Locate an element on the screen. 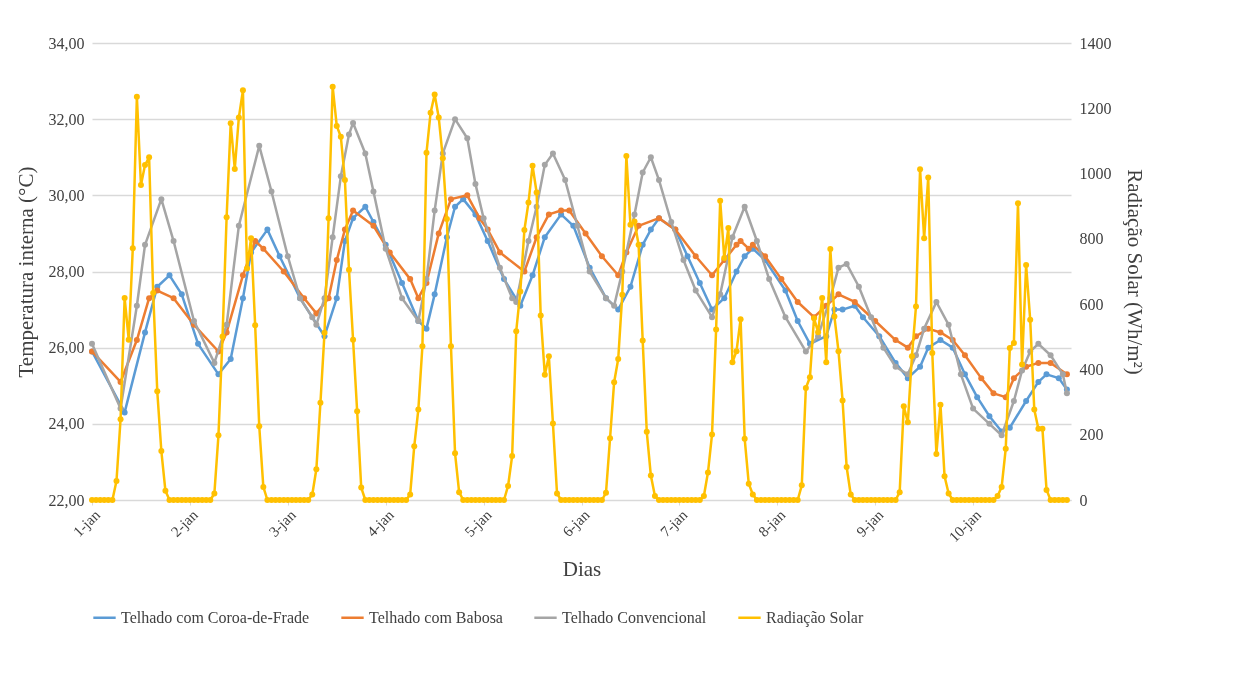 The image size is (1249, 686). x-tick-label: 9-jan is located at coordinates (870, 523).